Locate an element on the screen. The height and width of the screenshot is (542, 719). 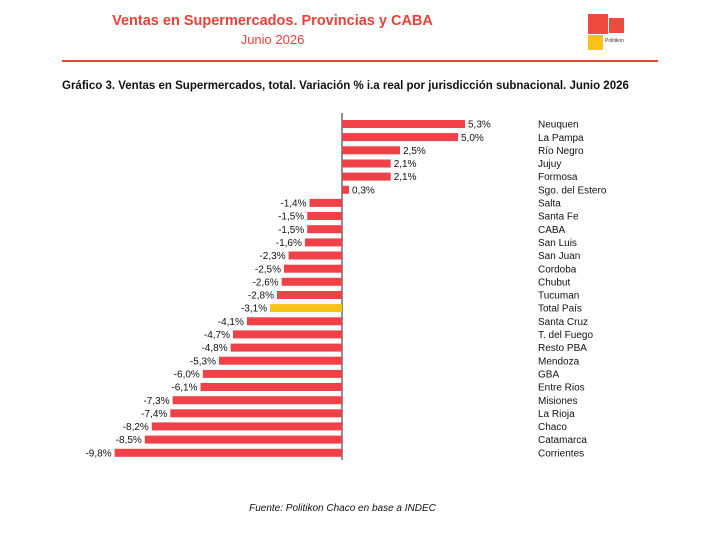
category-label: T. del Fuego is located at coordinates (565, 335).